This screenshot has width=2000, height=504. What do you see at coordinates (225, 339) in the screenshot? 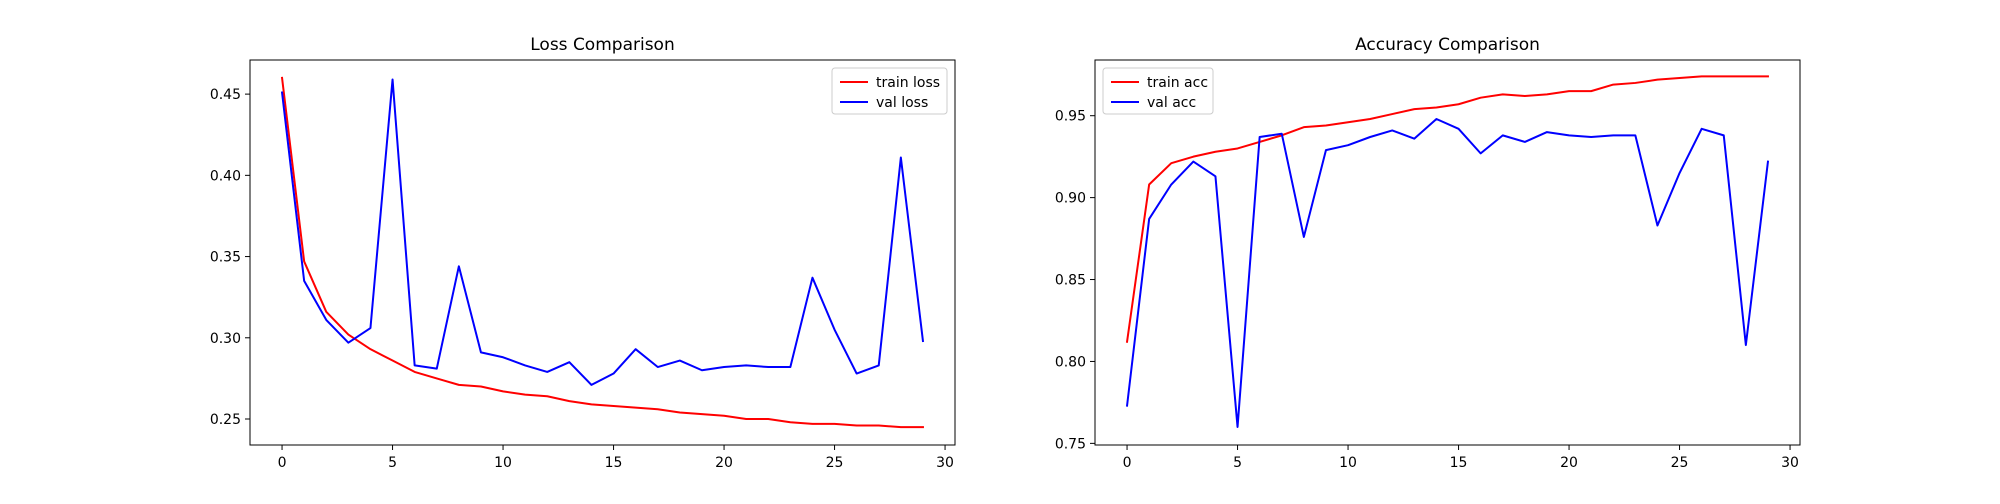
I see `y-tick-label: 0.30` at bounding box center [225, 339].